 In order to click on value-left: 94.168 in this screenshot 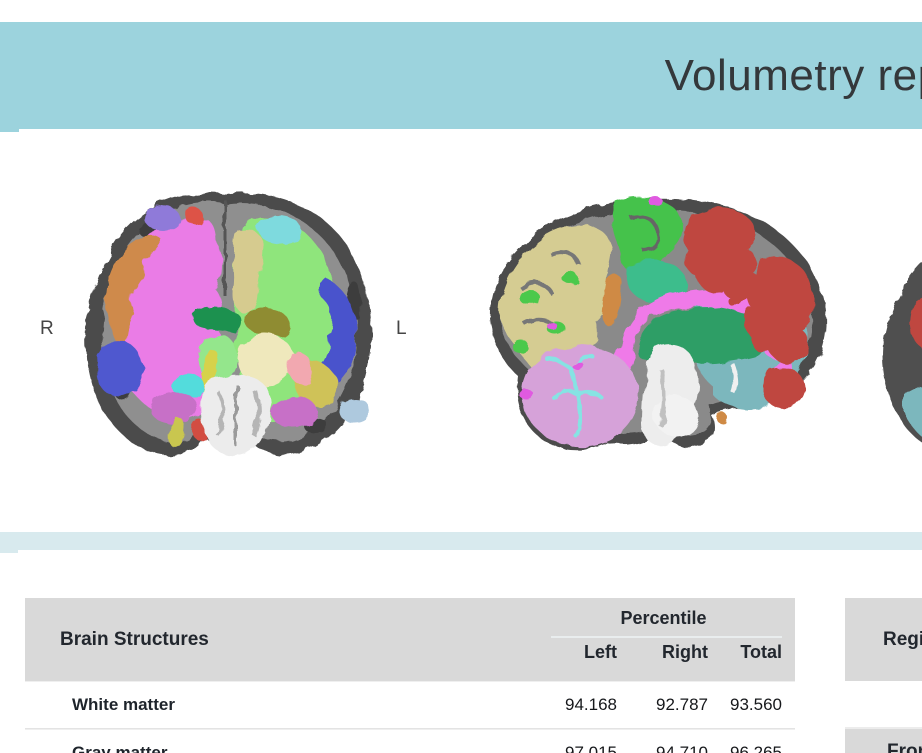, I will do `click(591, 704)`.